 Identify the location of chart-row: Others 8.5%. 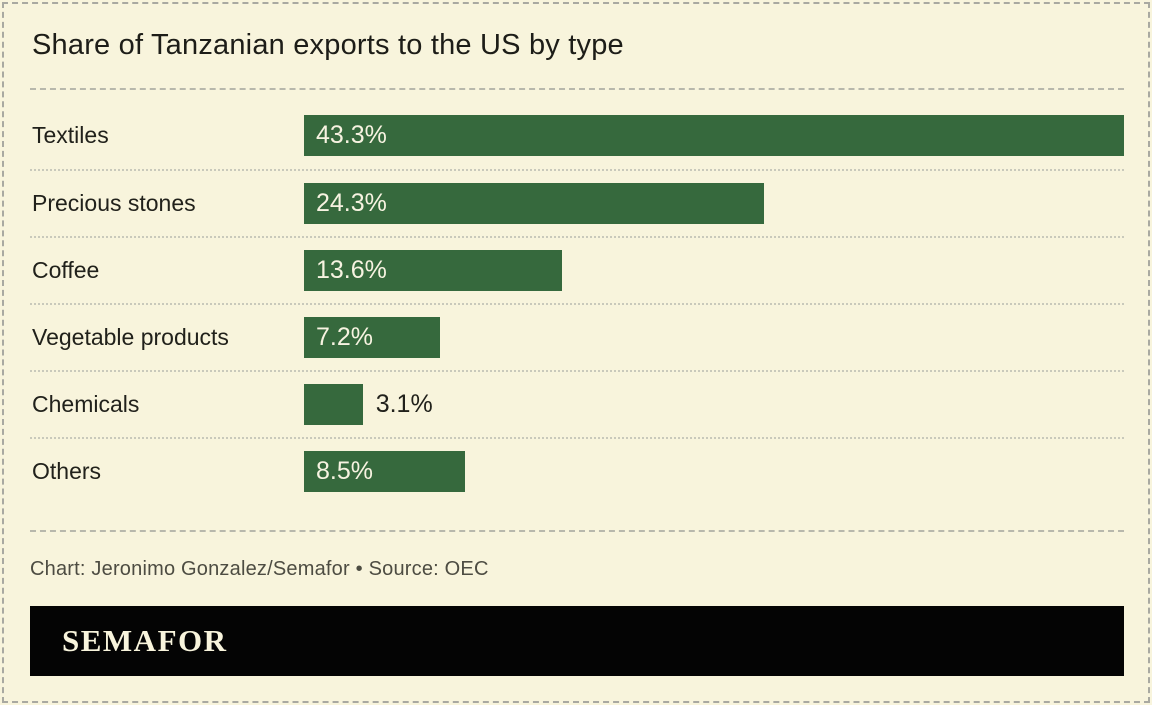
(577, 470).